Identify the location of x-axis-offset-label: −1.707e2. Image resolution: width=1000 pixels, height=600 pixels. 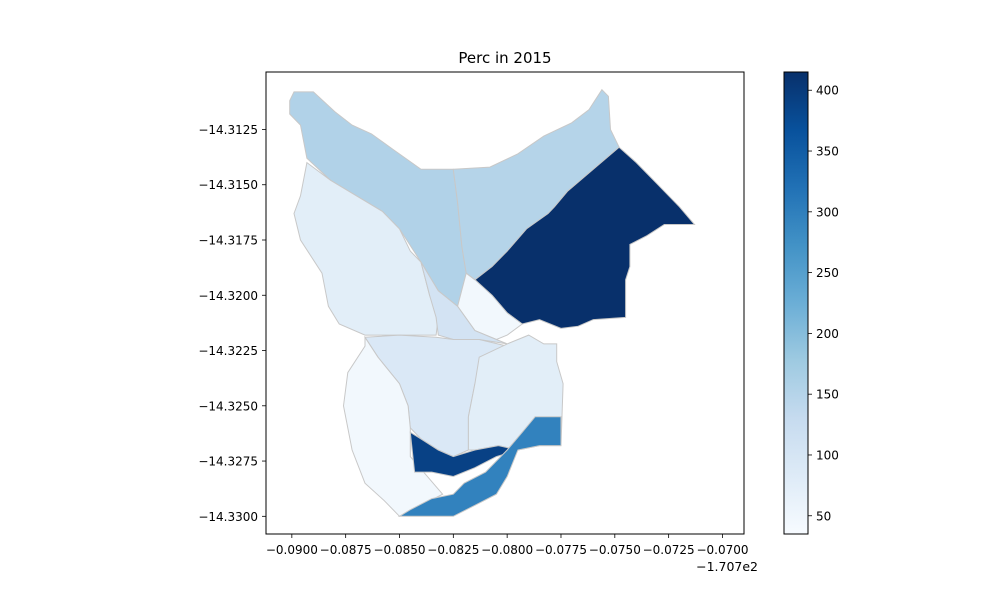
(727, 566).